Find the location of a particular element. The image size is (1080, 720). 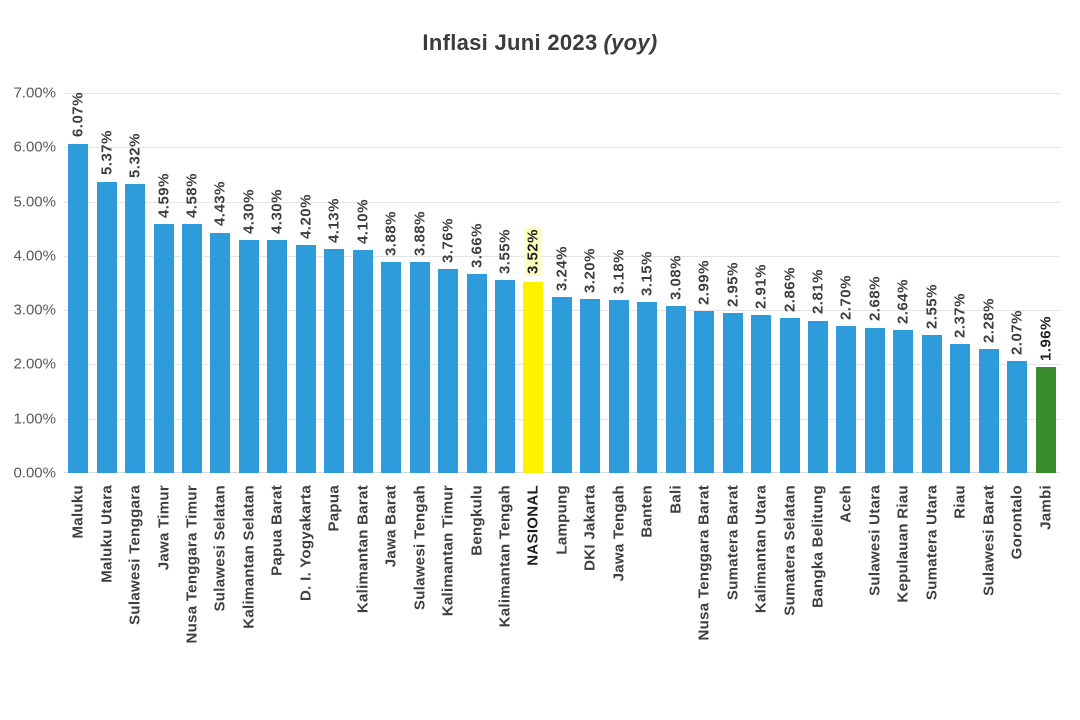

bar-column: 3.24% is located at coordinates (562, 283).